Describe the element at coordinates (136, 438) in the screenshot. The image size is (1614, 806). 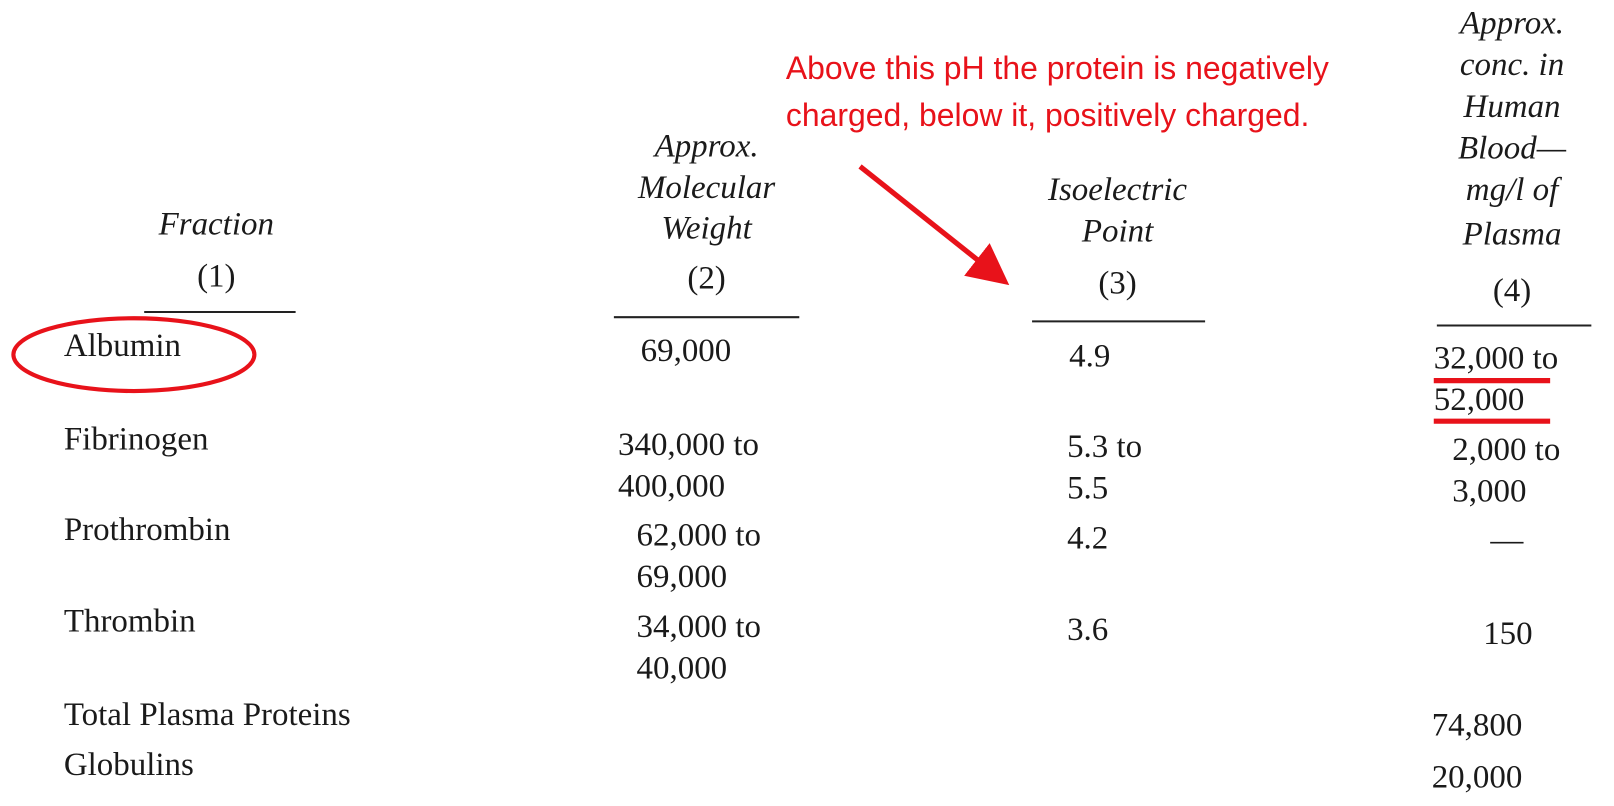
I see `row-label: Fibrinogen` at that location.